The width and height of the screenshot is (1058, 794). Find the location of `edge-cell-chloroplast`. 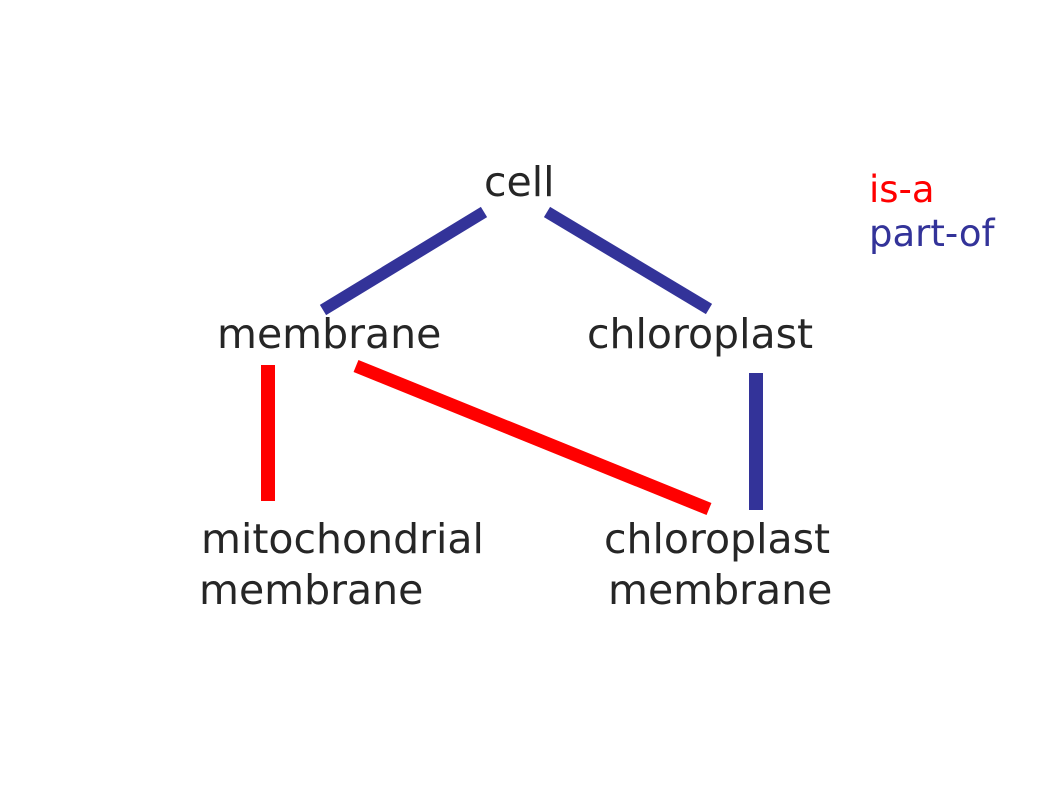

edge-cell-chloroplast is located at coordinates (628, 260).